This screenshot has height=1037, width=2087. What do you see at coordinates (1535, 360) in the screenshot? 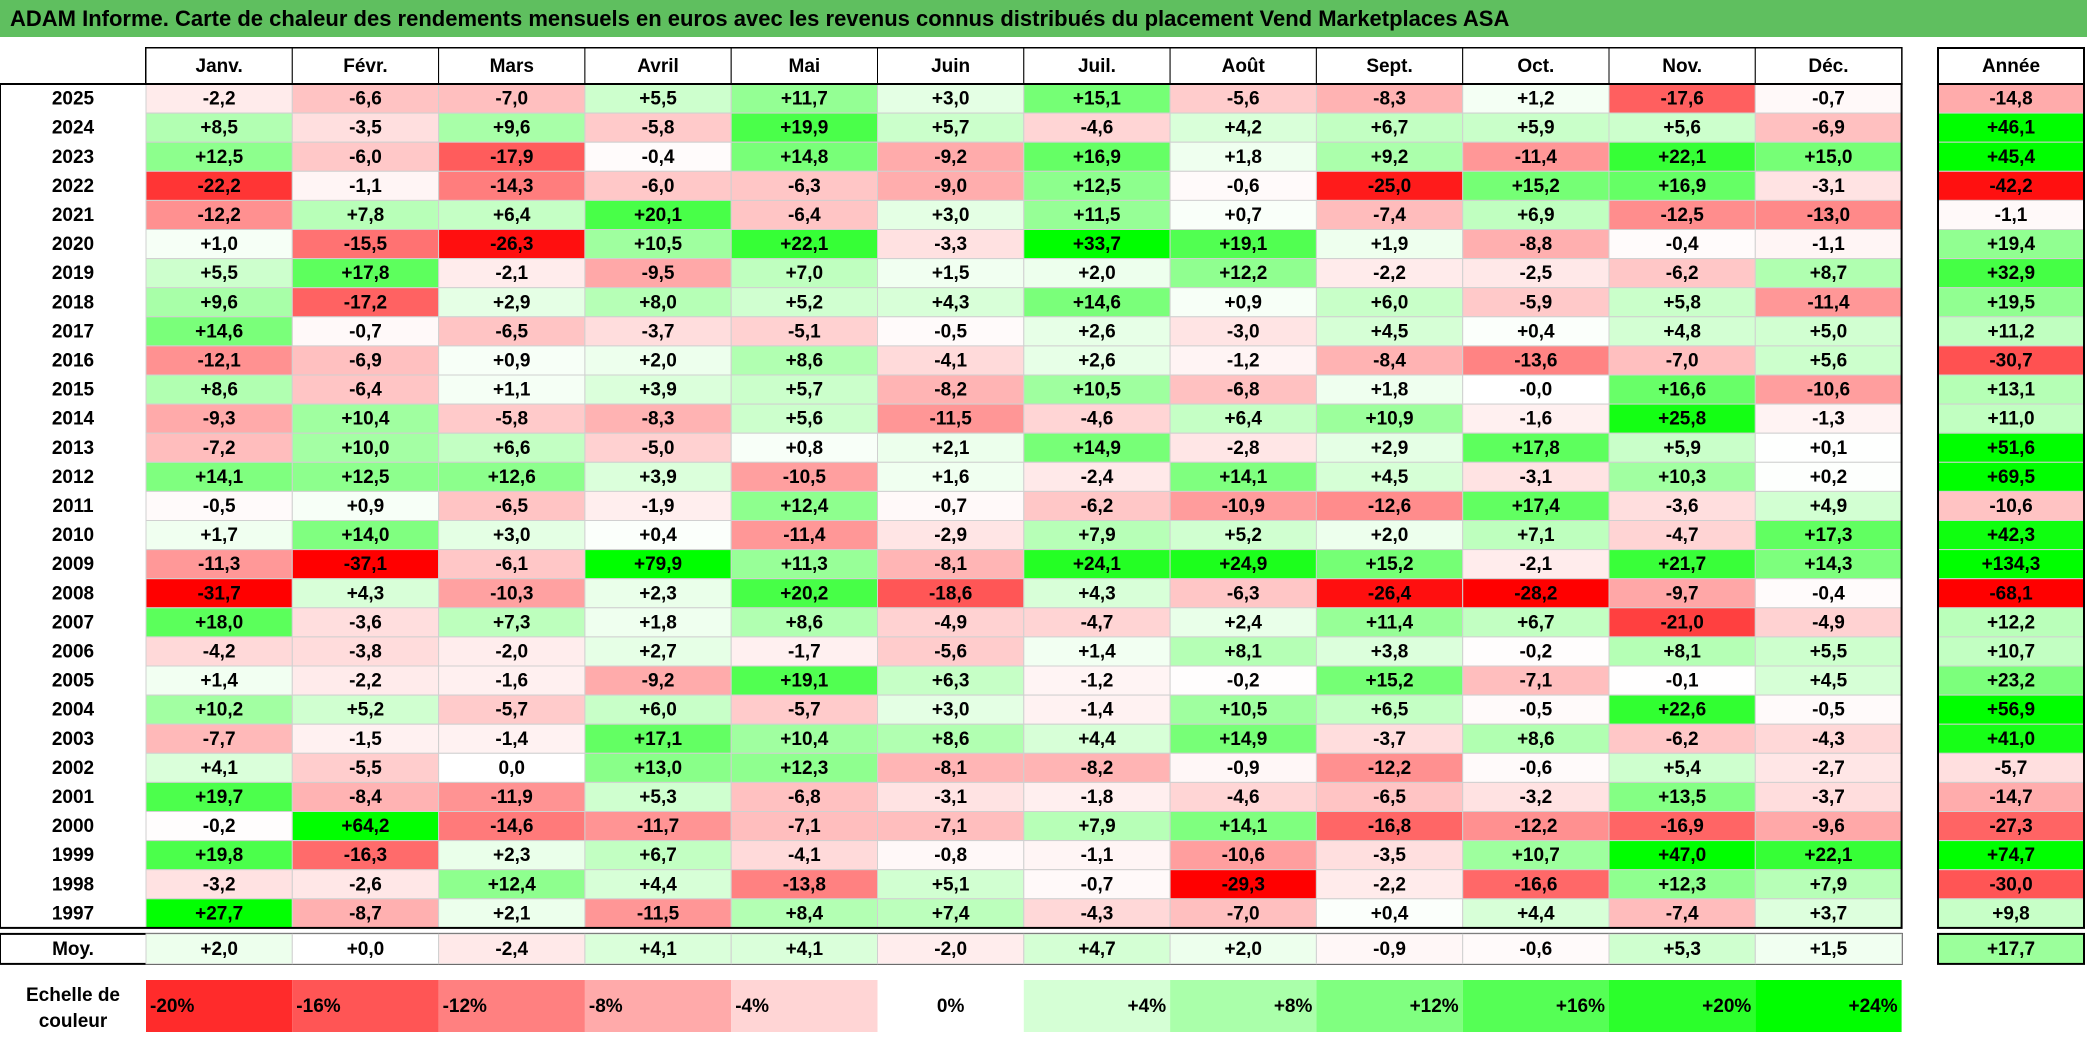
I see `heatmap-cell-value: -13,6` at bounding box center [1535, 360].